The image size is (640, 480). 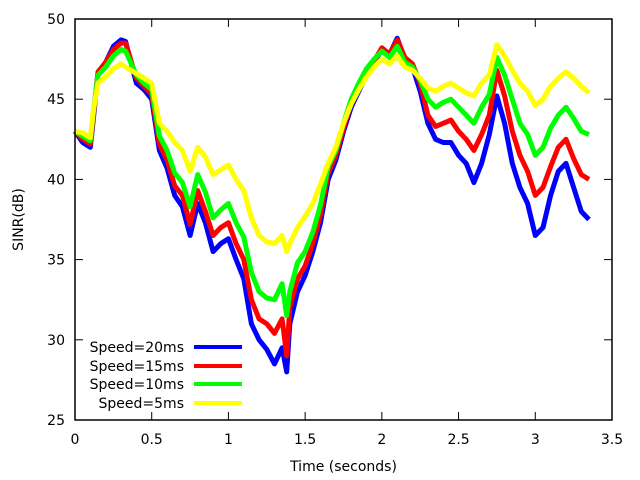 What do you see at coordinates (56, 100) in the screenshot?
I see `y-tick-label: 45` at bounding box center [56, 100].